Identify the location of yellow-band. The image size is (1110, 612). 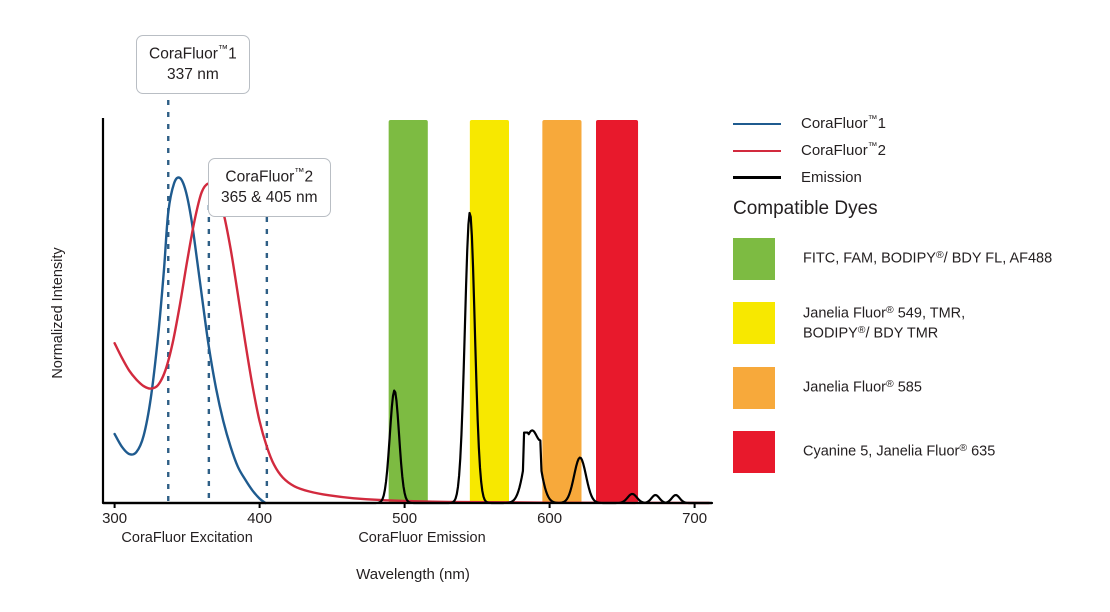
(489, 311).